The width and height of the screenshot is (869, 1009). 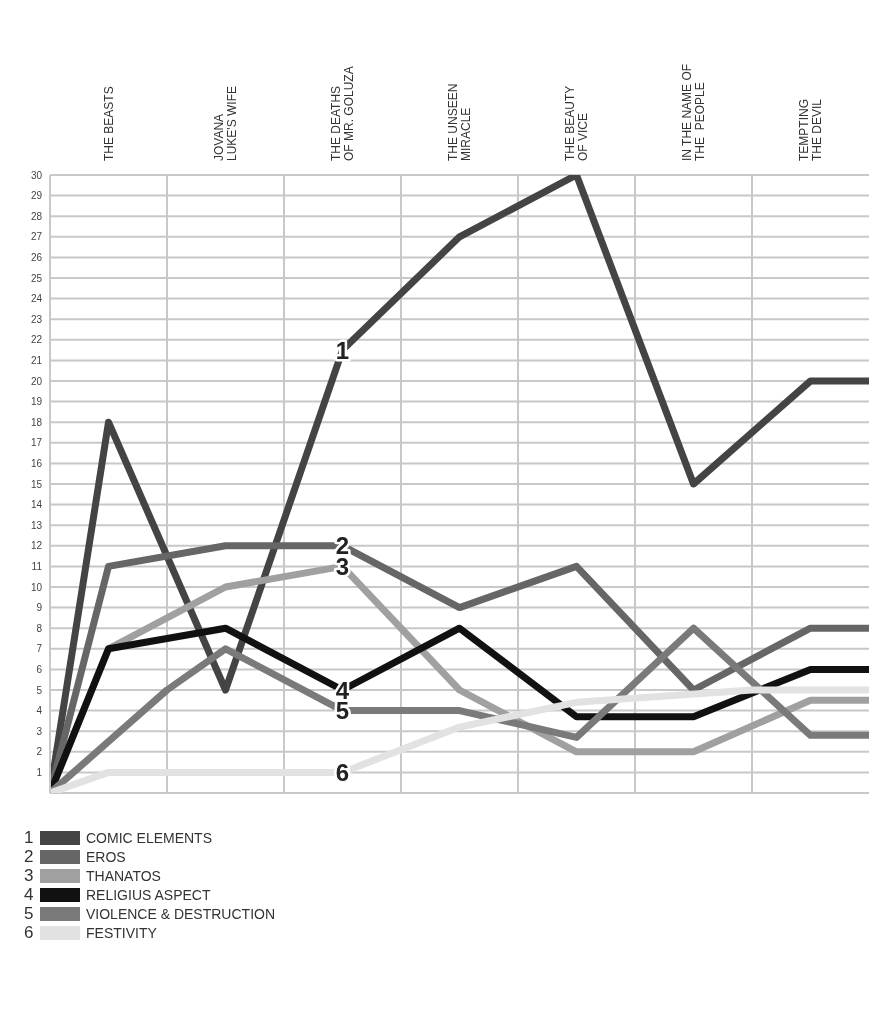 I want to click on y-tick-label: 25, so click(x=36, y=278).